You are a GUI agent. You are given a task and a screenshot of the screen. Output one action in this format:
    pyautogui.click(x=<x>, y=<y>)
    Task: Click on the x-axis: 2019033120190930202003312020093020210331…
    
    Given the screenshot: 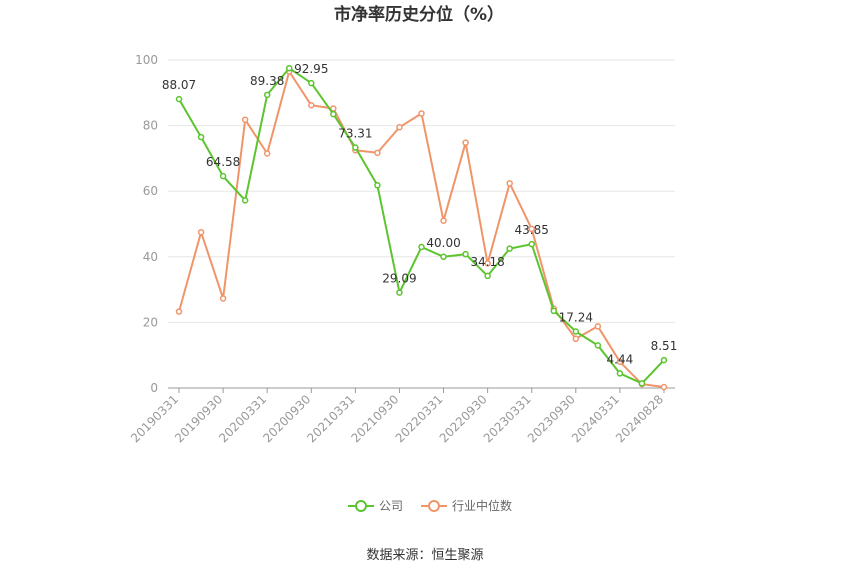 What is the action you would take?
    pyautogui.click(x=401, y=416)
    